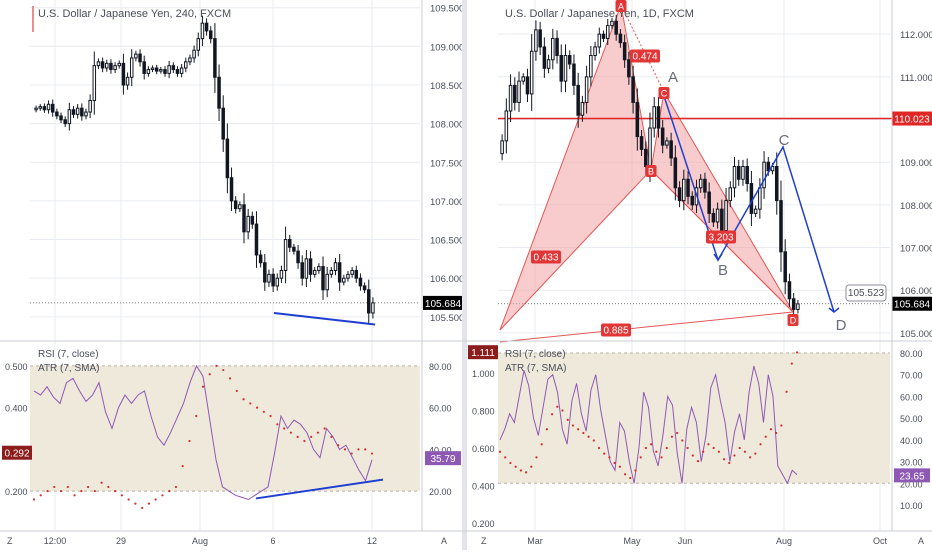 Image resolution: width=932 pixels, height=555 pixels. I want to click on pane-divider, so click(464, 275).